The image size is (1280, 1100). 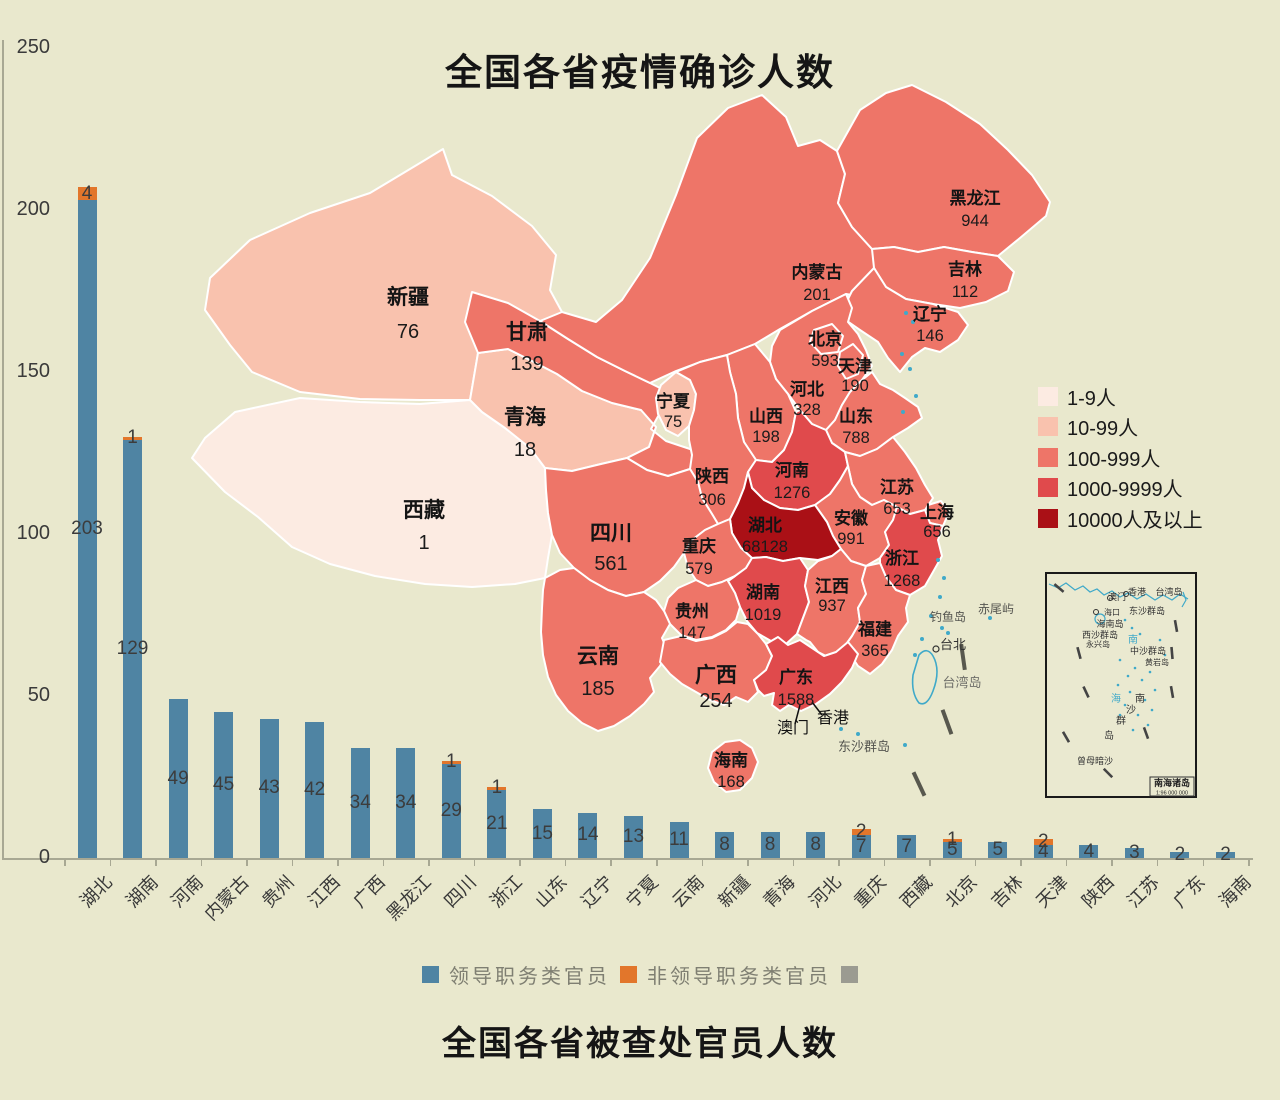 I want to click on bar-value-label: 3, so click(x=1134, y=853).